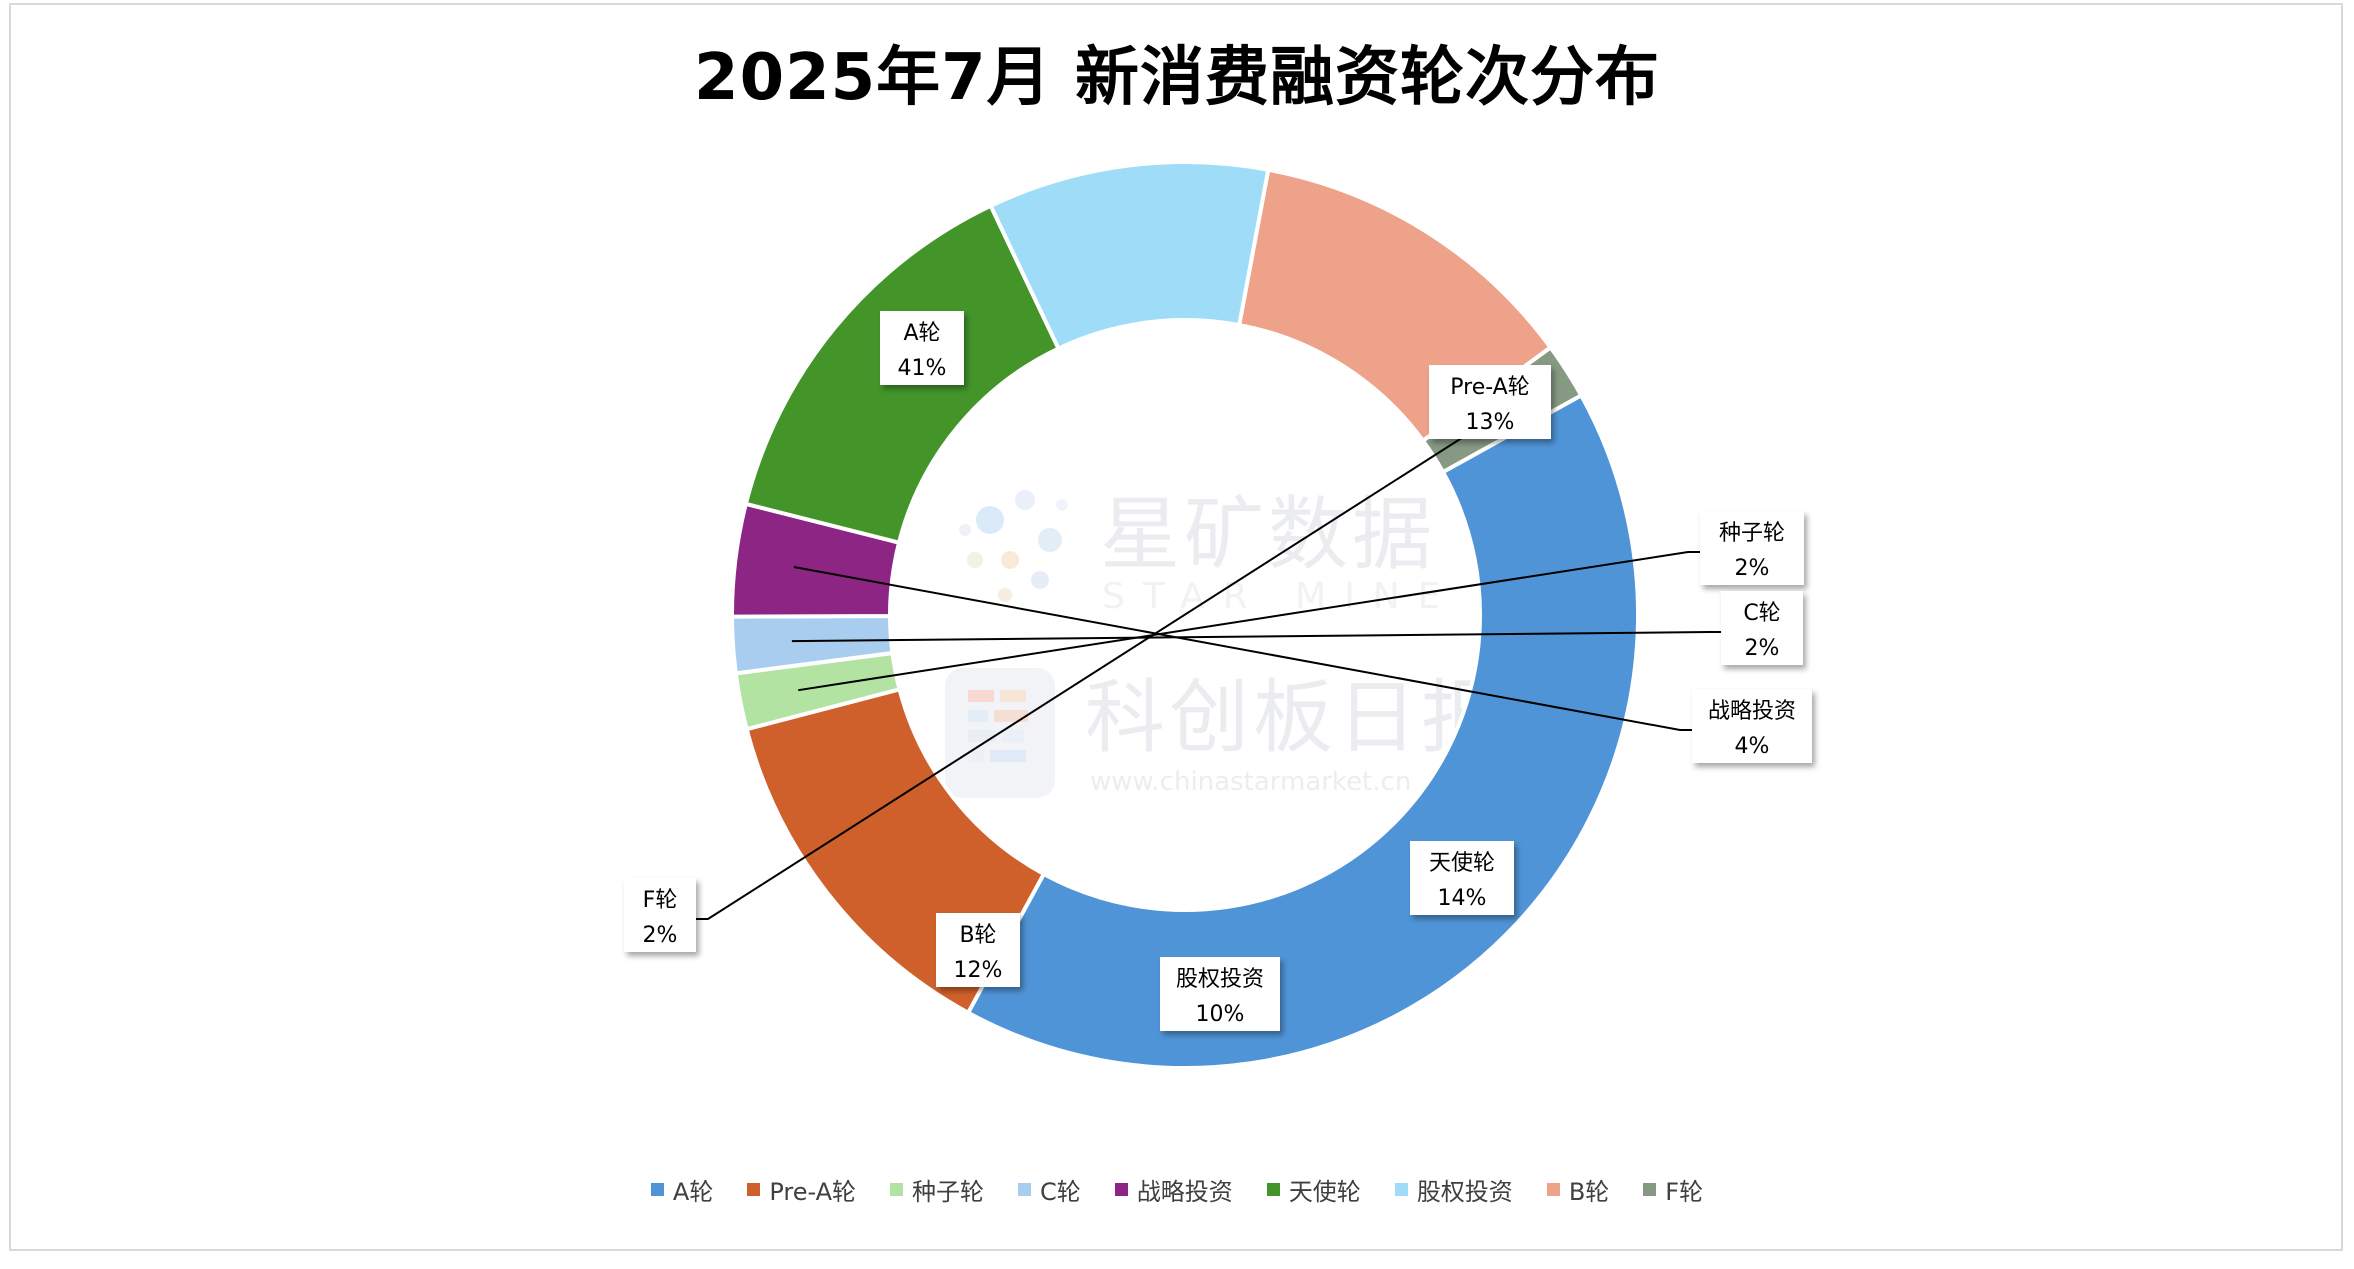 This screenshot has width=2354, height=1269. I want to click on legend-swatch-a, so click(657, 1189).